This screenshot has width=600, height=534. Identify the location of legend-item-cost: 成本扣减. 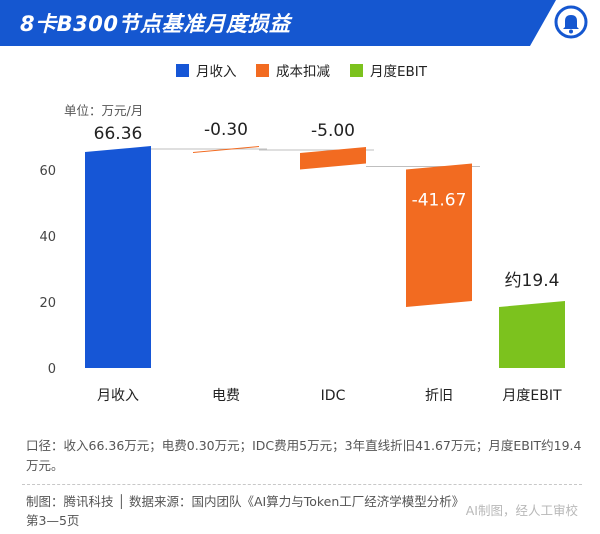
(293, 70).